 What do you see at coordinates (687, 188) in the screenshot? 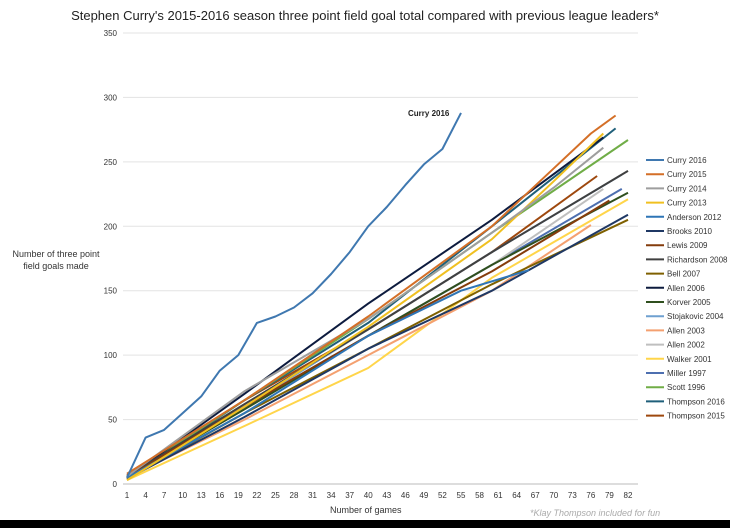
I see `legend-label: Curry 2014` at bounding box center [687, 188].